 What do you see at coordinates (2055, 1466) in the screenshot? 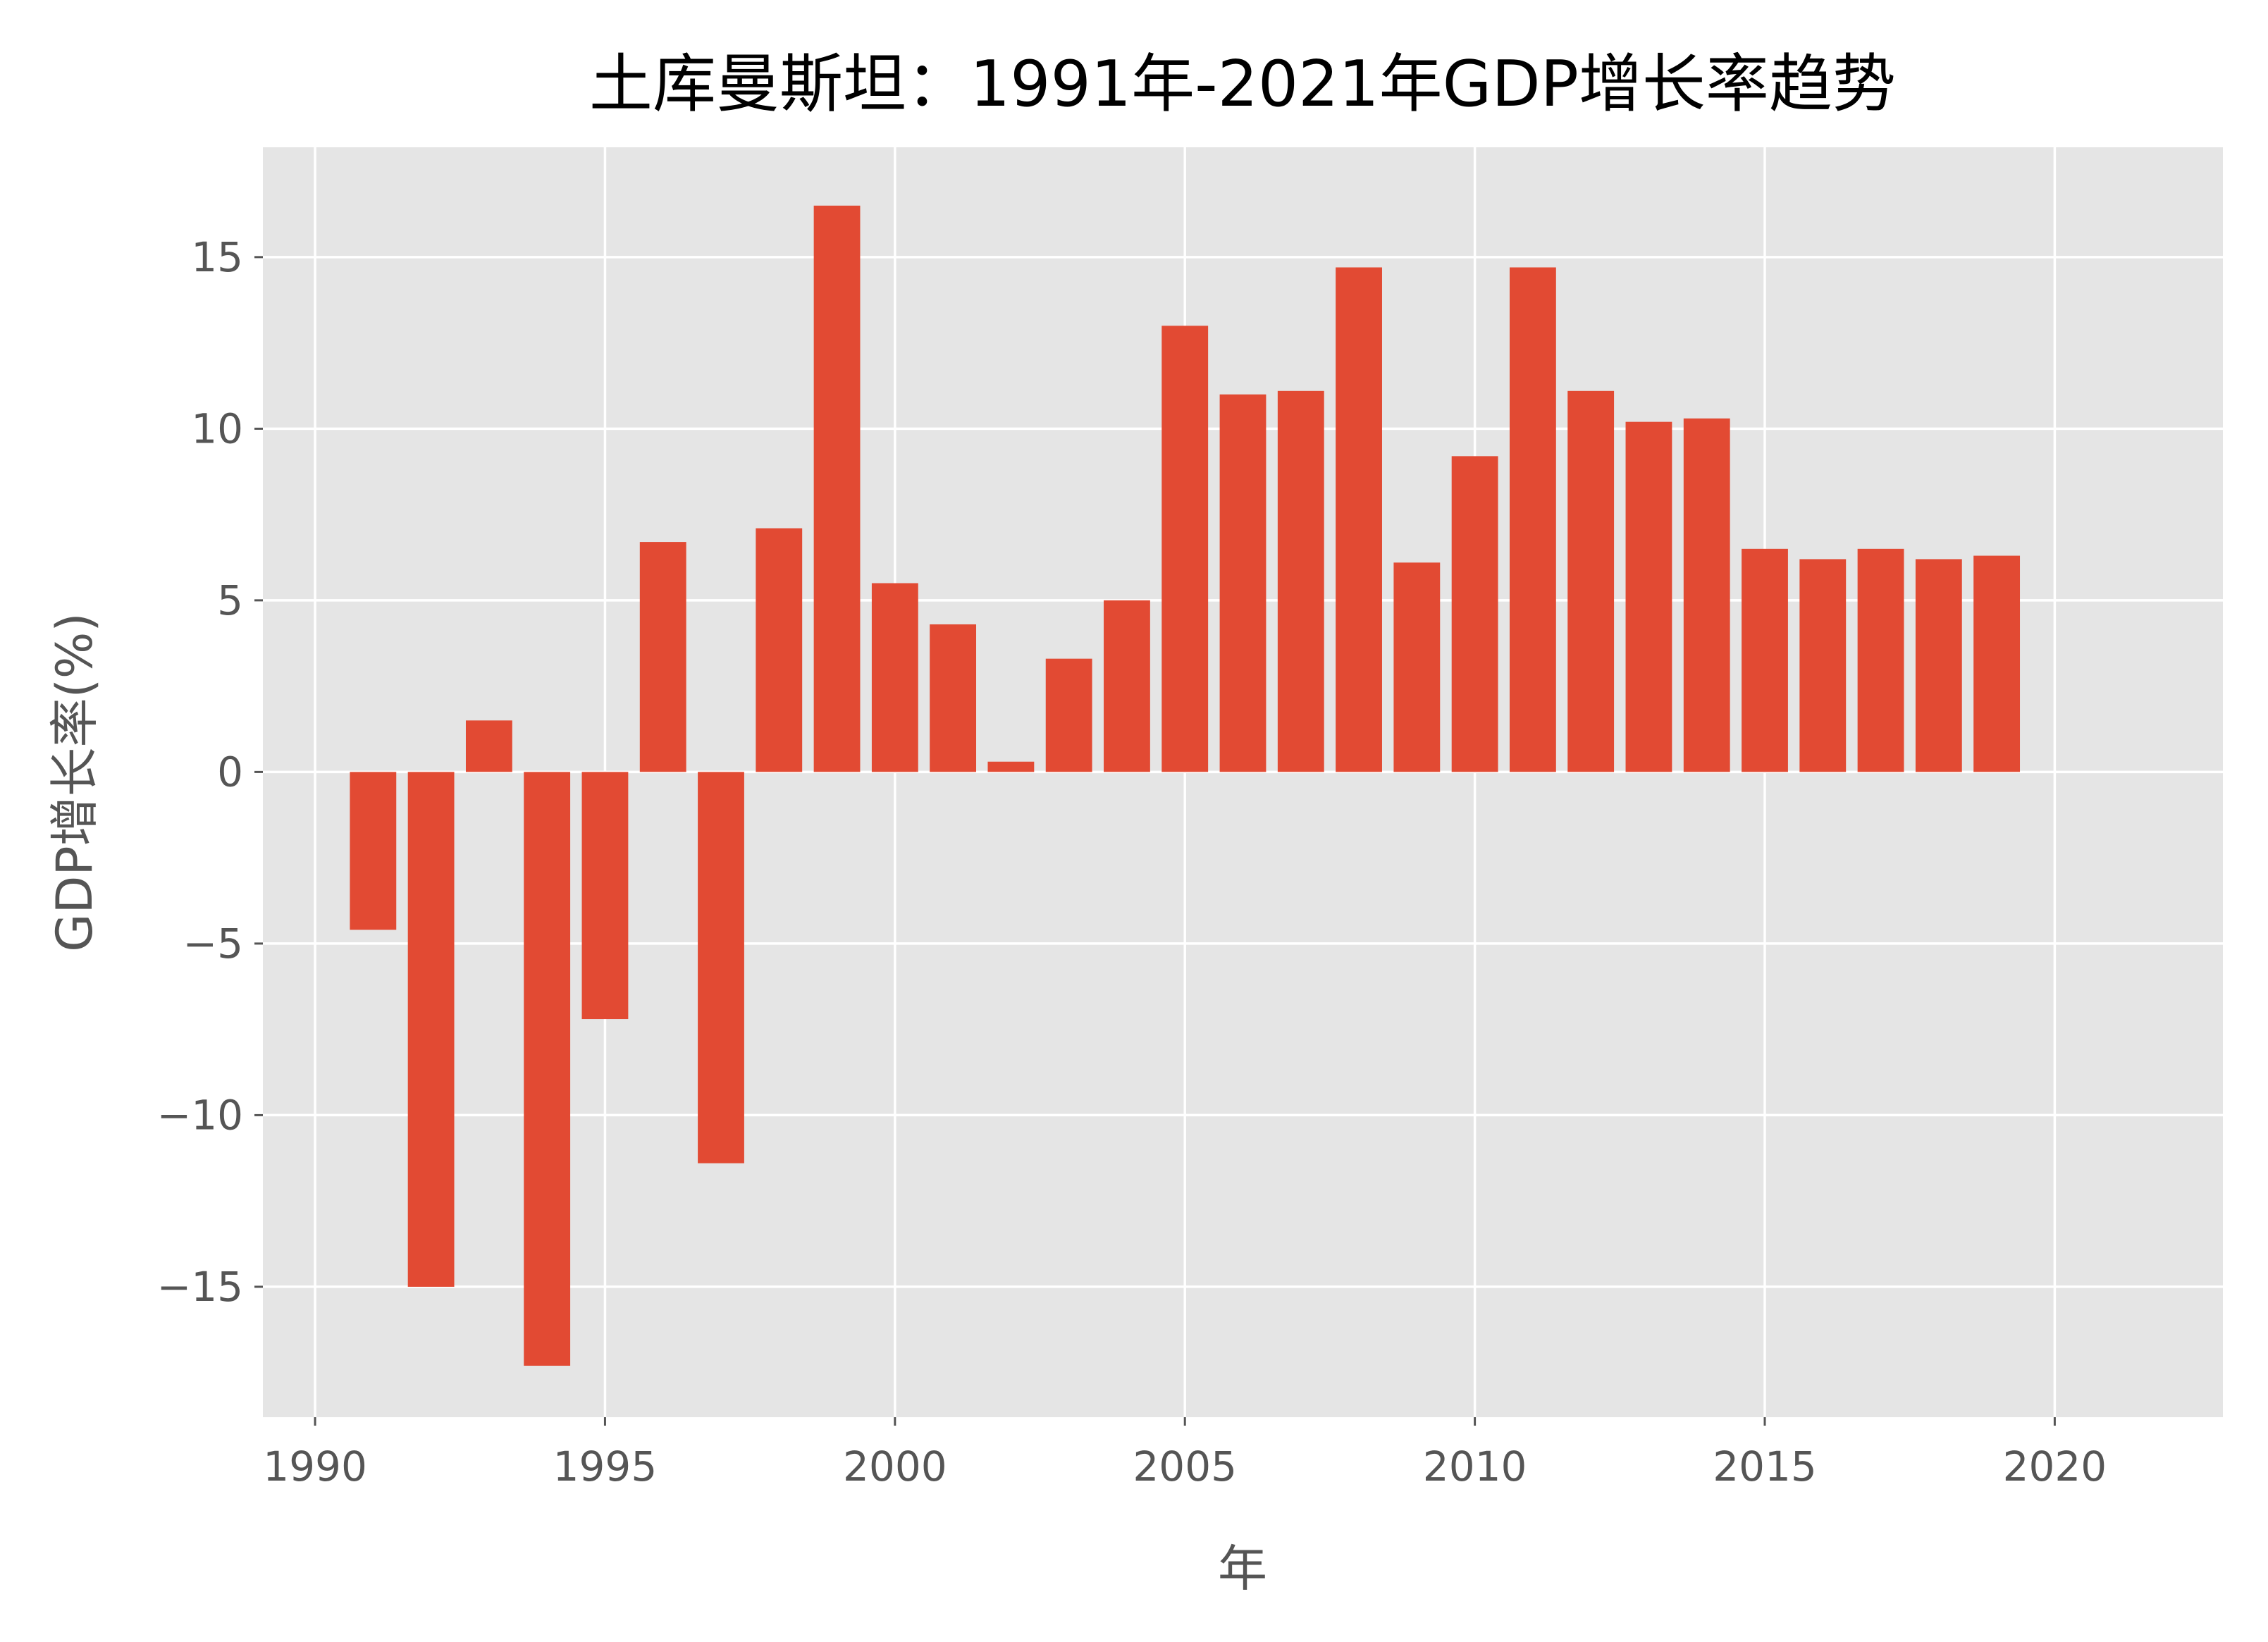
I see `x-tick-label: 2020` at bounding box center [2055, 1466].